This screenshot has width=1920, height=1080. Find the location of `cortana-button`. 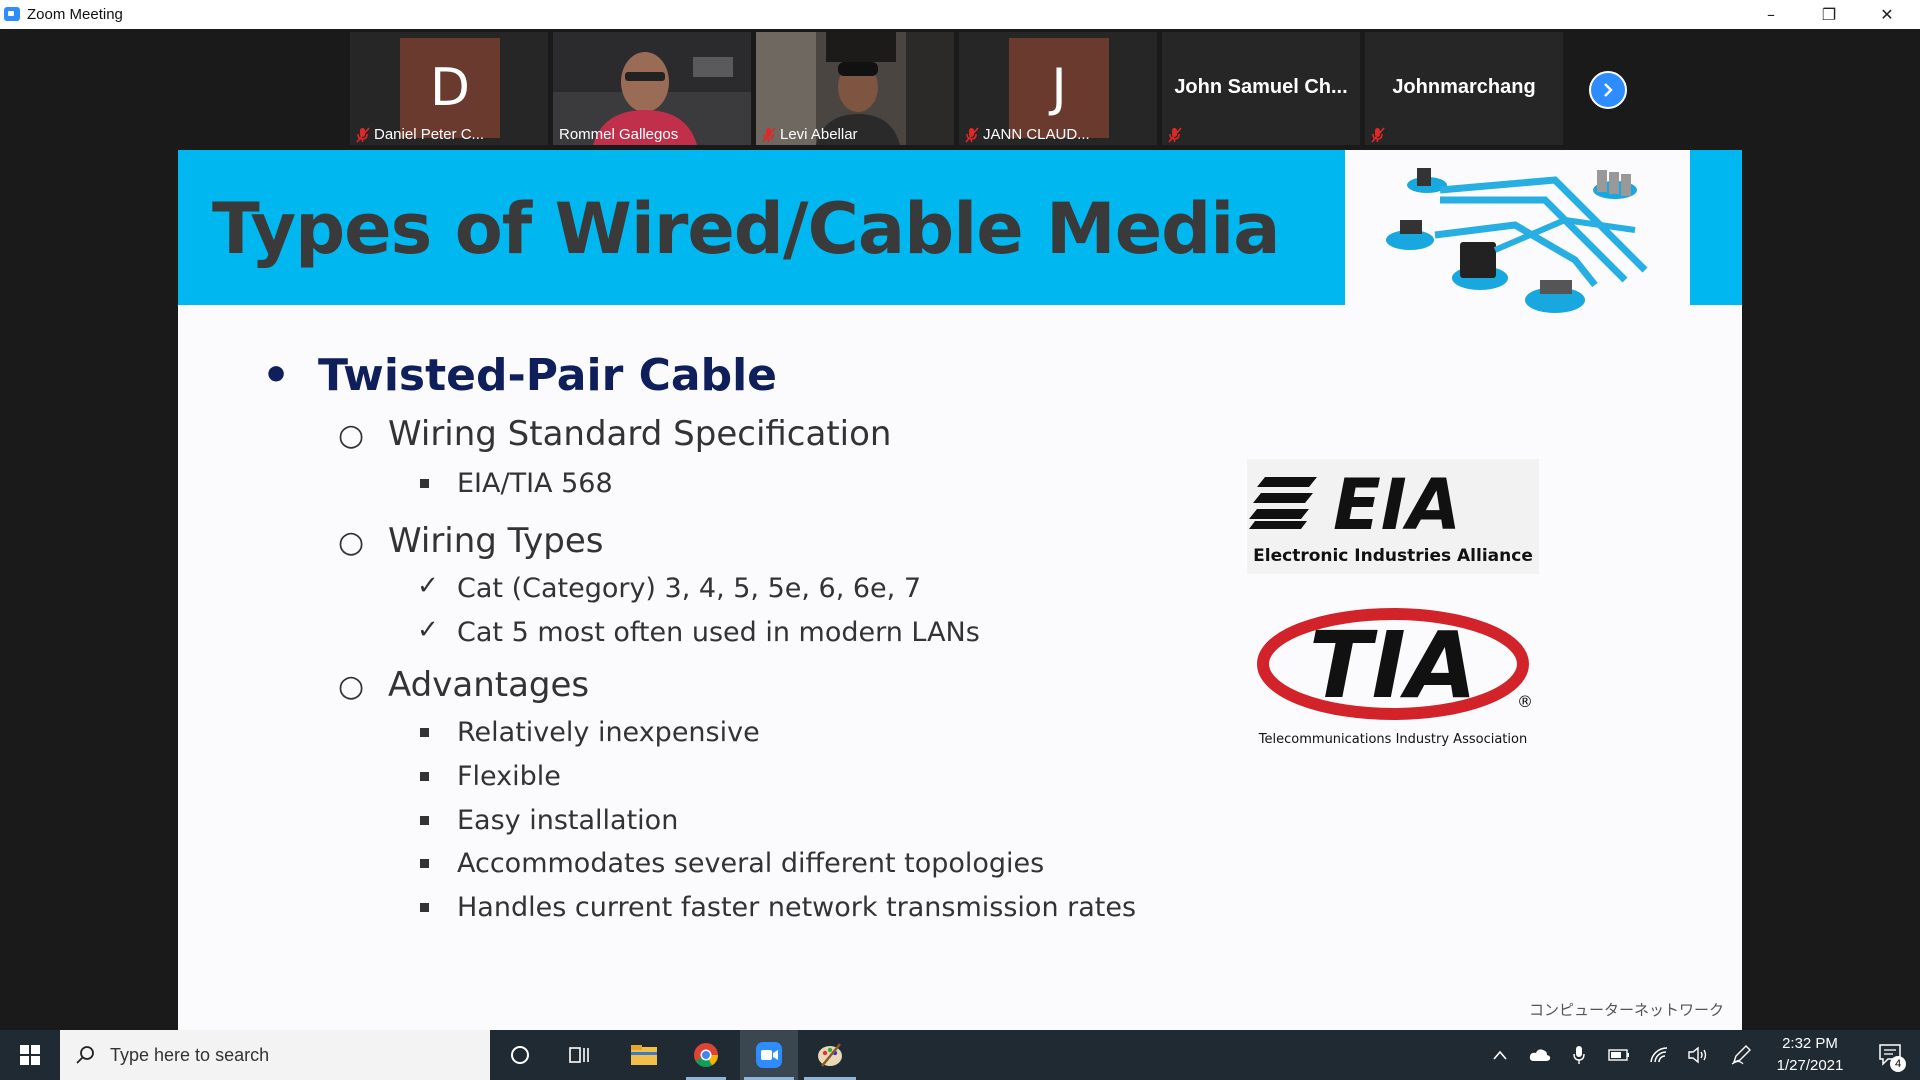

cortana-button is located at coordinates (520, 1055).